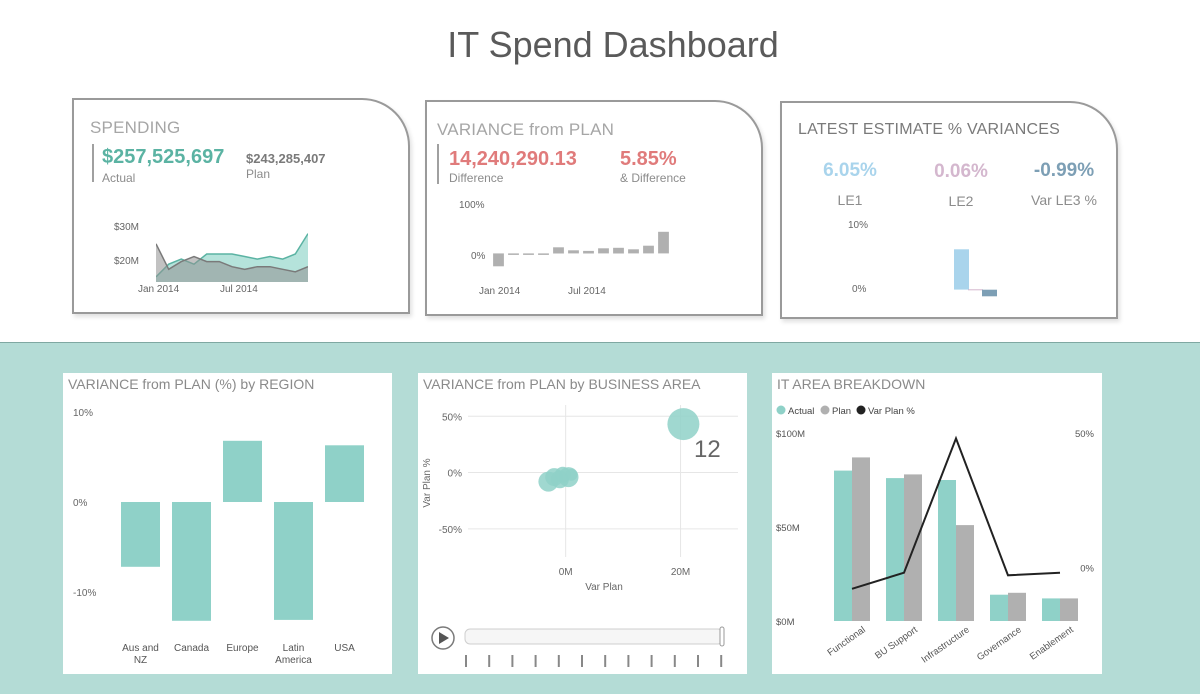 The height and width of the screenshot is (694, 1200). Describe the element at coordinates (628, 673) in the screenshot. I see `play-tick-label: 8` at that location.